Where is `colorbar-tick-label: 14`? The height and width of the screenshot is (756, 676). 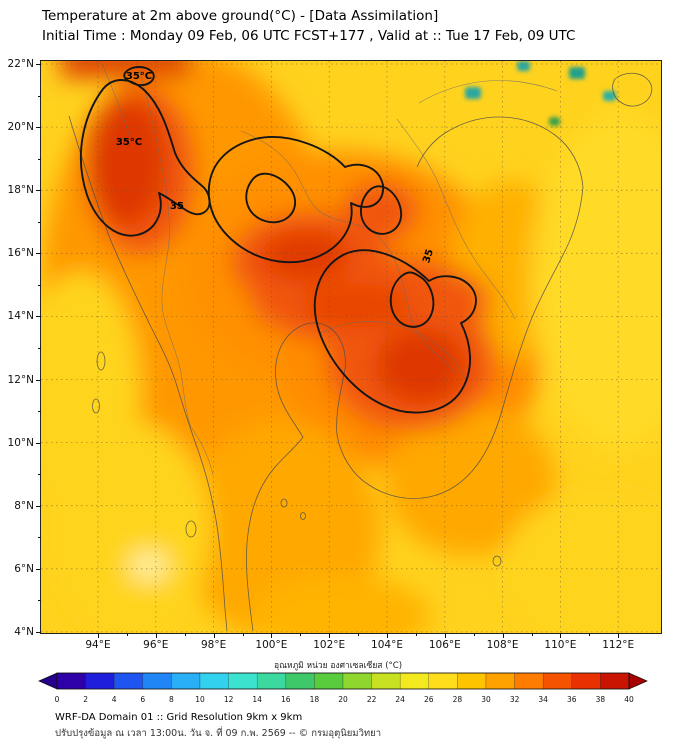
colorbar-tick-label: 14 is located at coordinates (257, 699).